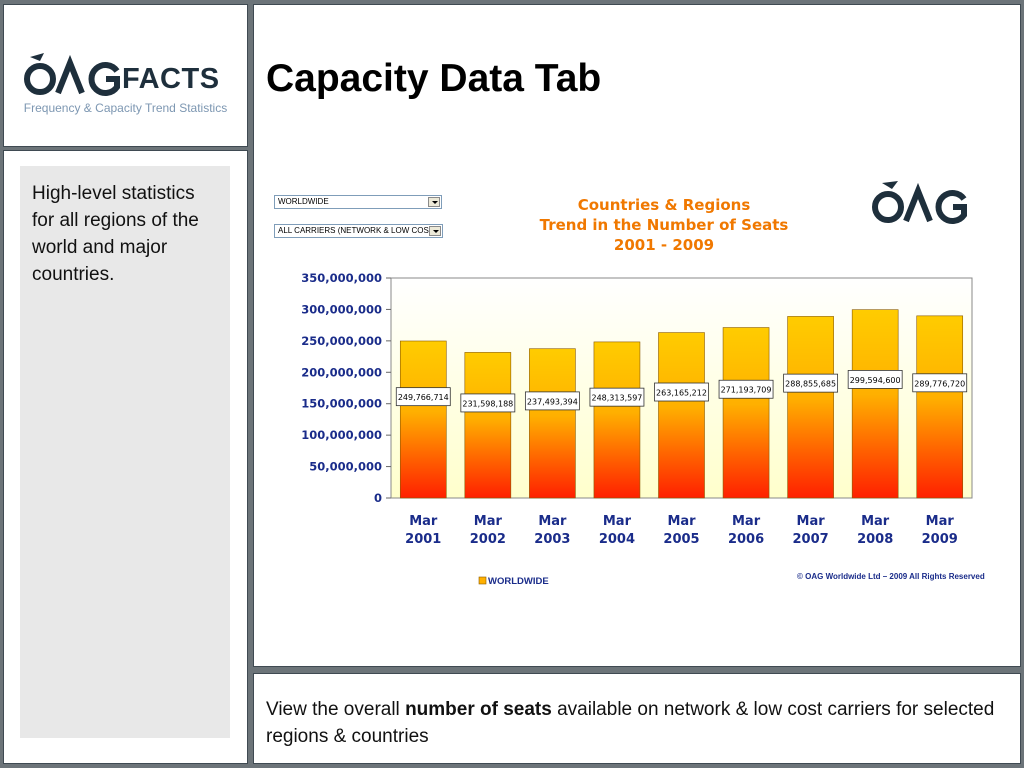  Describe the element at coordinates (434, 78) in the screenshot. I see `page-title: Capacity Data Tab` at that location.